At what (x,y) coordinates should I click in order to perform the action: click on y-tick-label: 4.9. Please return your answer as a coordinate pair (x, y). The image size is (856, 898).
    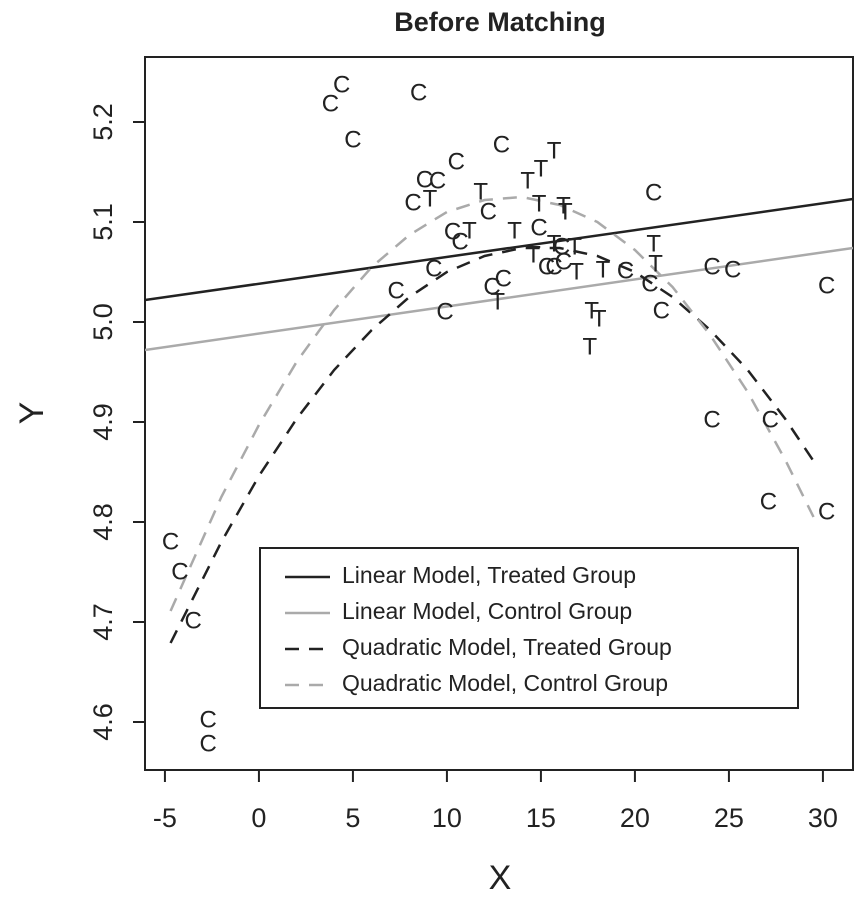
    Looking at the image, I should click on (103, 422).